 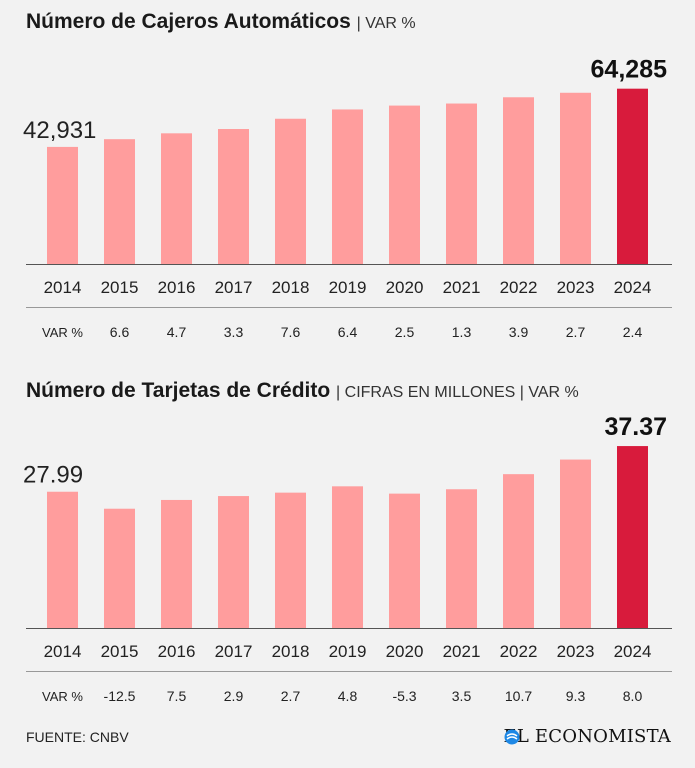 I want to click on publisher-logo: EL ECONOMISTA, so click(x=587, y=736).